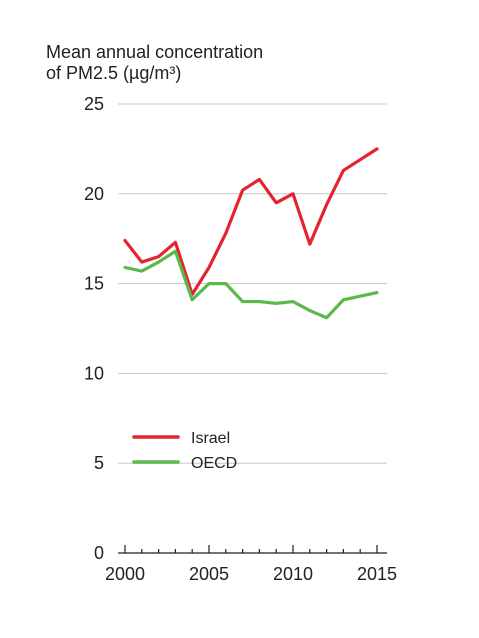  Describe the element at coordinates (184, 451) in the screenshot. I see `legend: Israel OECD` at that location.